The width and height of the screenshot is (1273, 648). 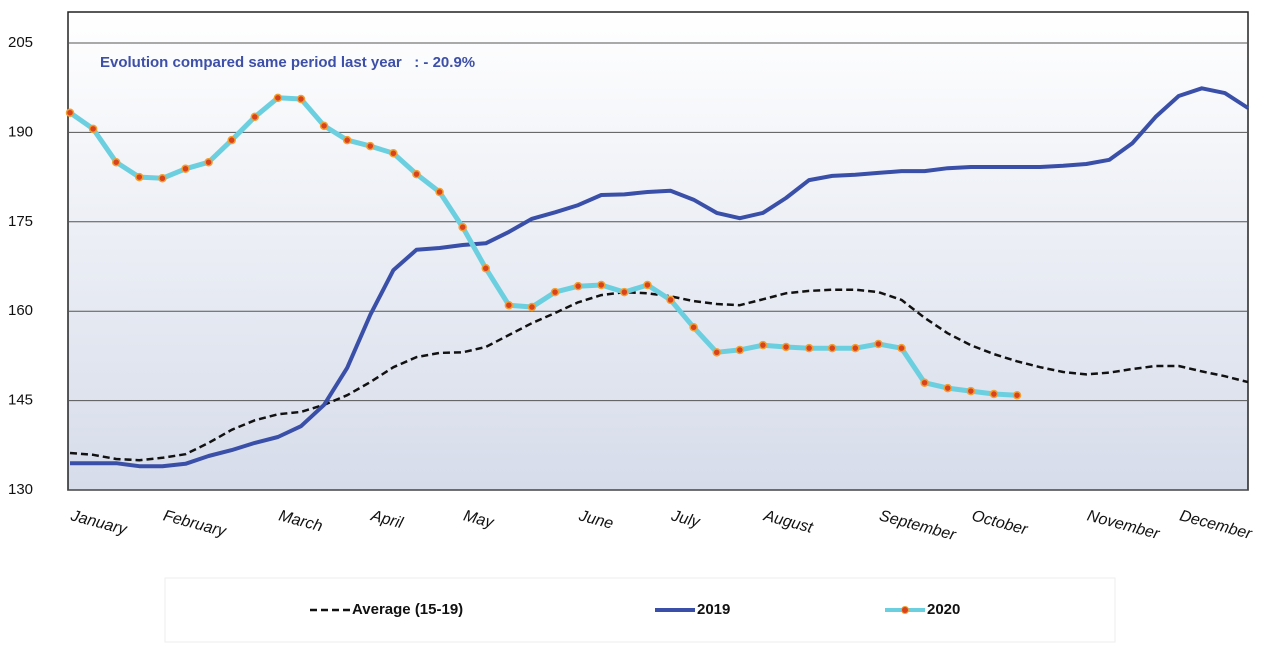 What do you see at coordinates (905, 610) in the screenshot?
I see `legend-marker` at bounding box center [905, 610].